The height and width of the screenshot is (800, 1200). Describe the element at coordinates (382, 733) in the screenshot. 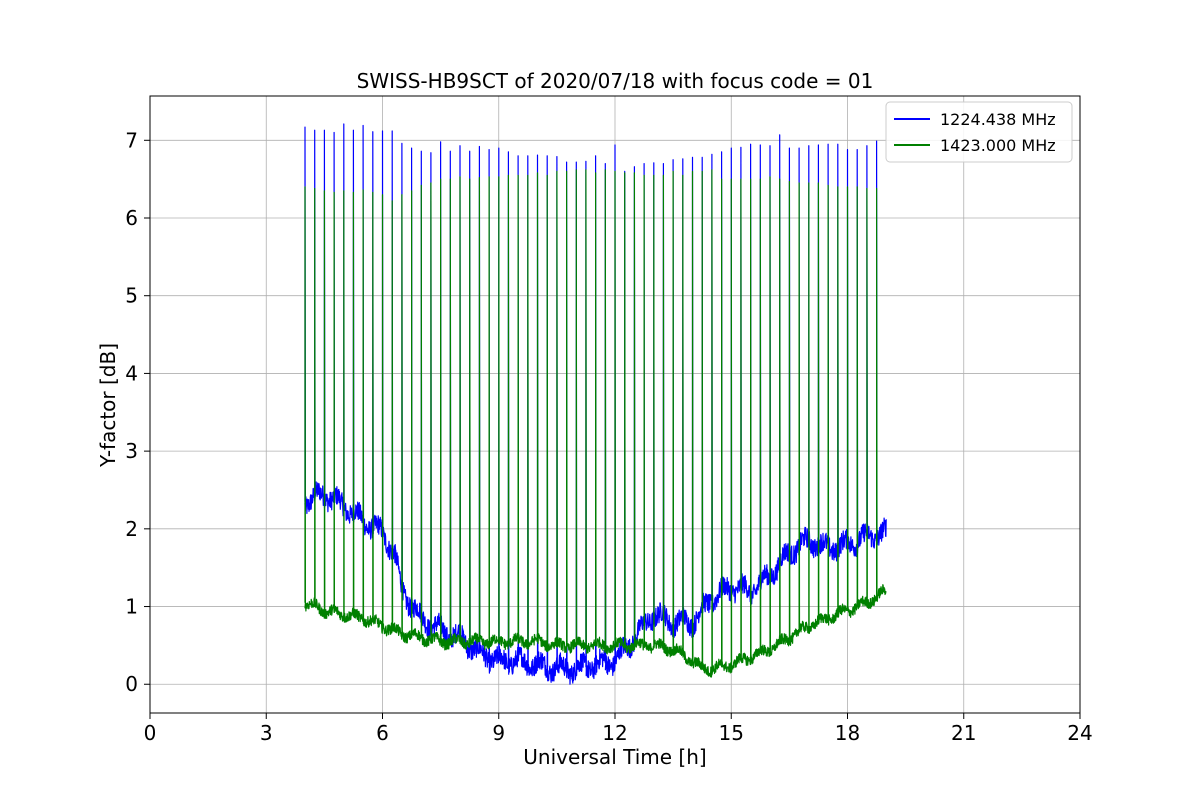

I see `x-tick-label: 6` at that location.